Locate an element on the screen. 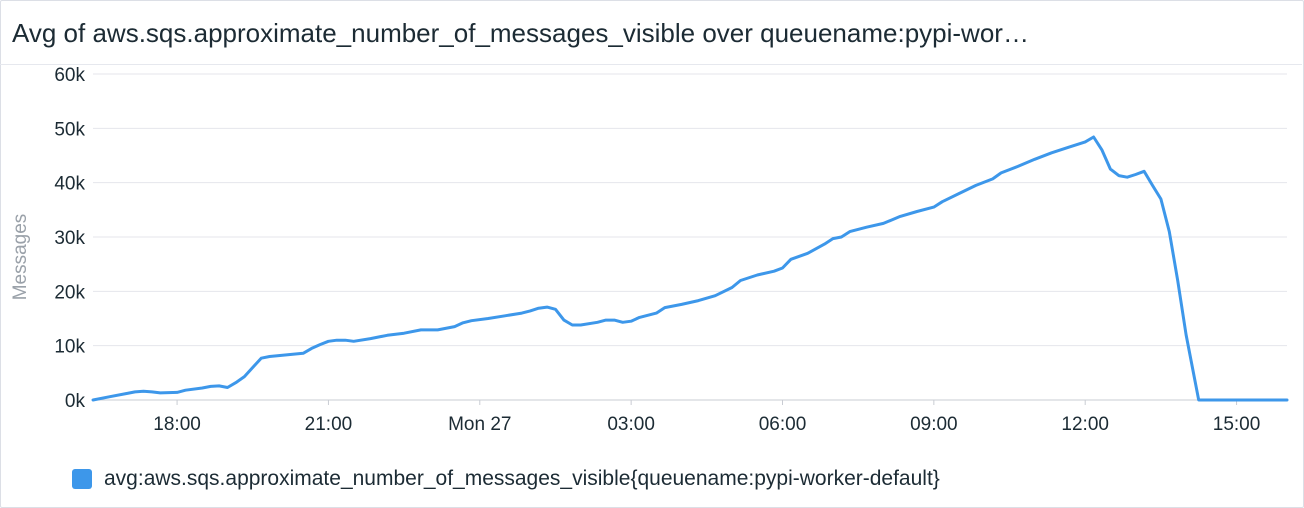  y-axis-label-wrap: Messages is located at coordinates (20, 257).